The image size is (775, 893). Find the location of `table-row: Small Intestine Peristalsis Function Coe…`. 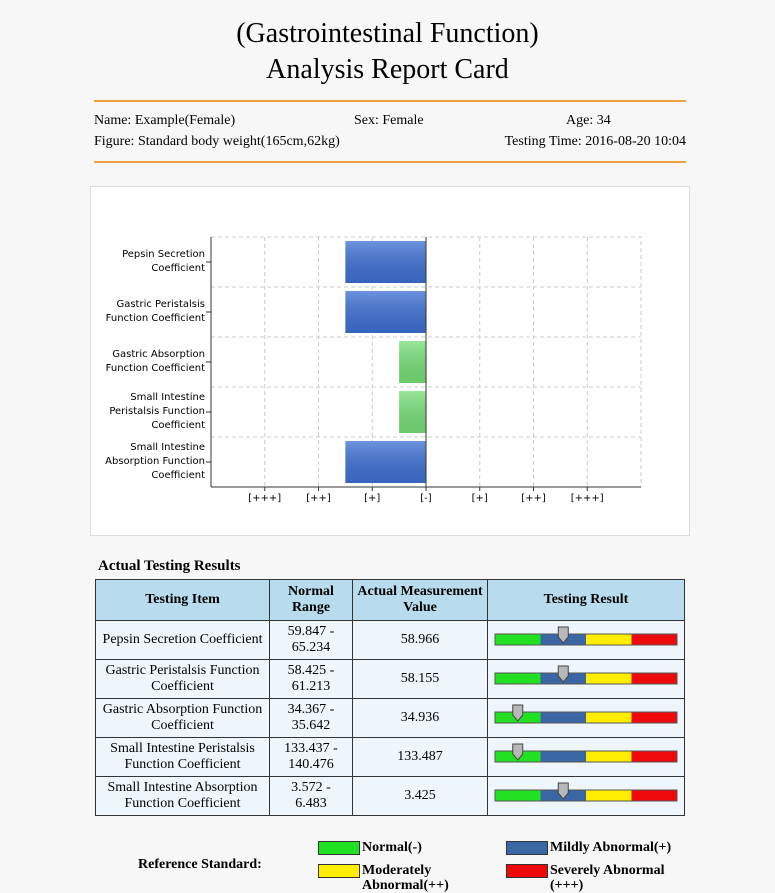

table-row: Small Intestine Peristalsis Function Coe… is located at coordinates (390, 757).